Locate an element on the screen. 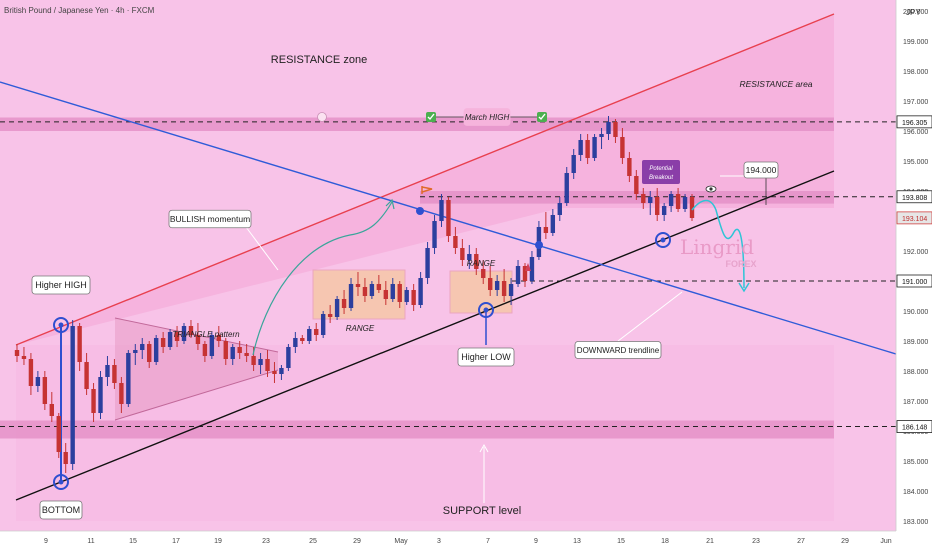 Image resolution: width=932 pixels, height=550 pixels. label-downward-trendline-box is located at coordinates (618, 350).